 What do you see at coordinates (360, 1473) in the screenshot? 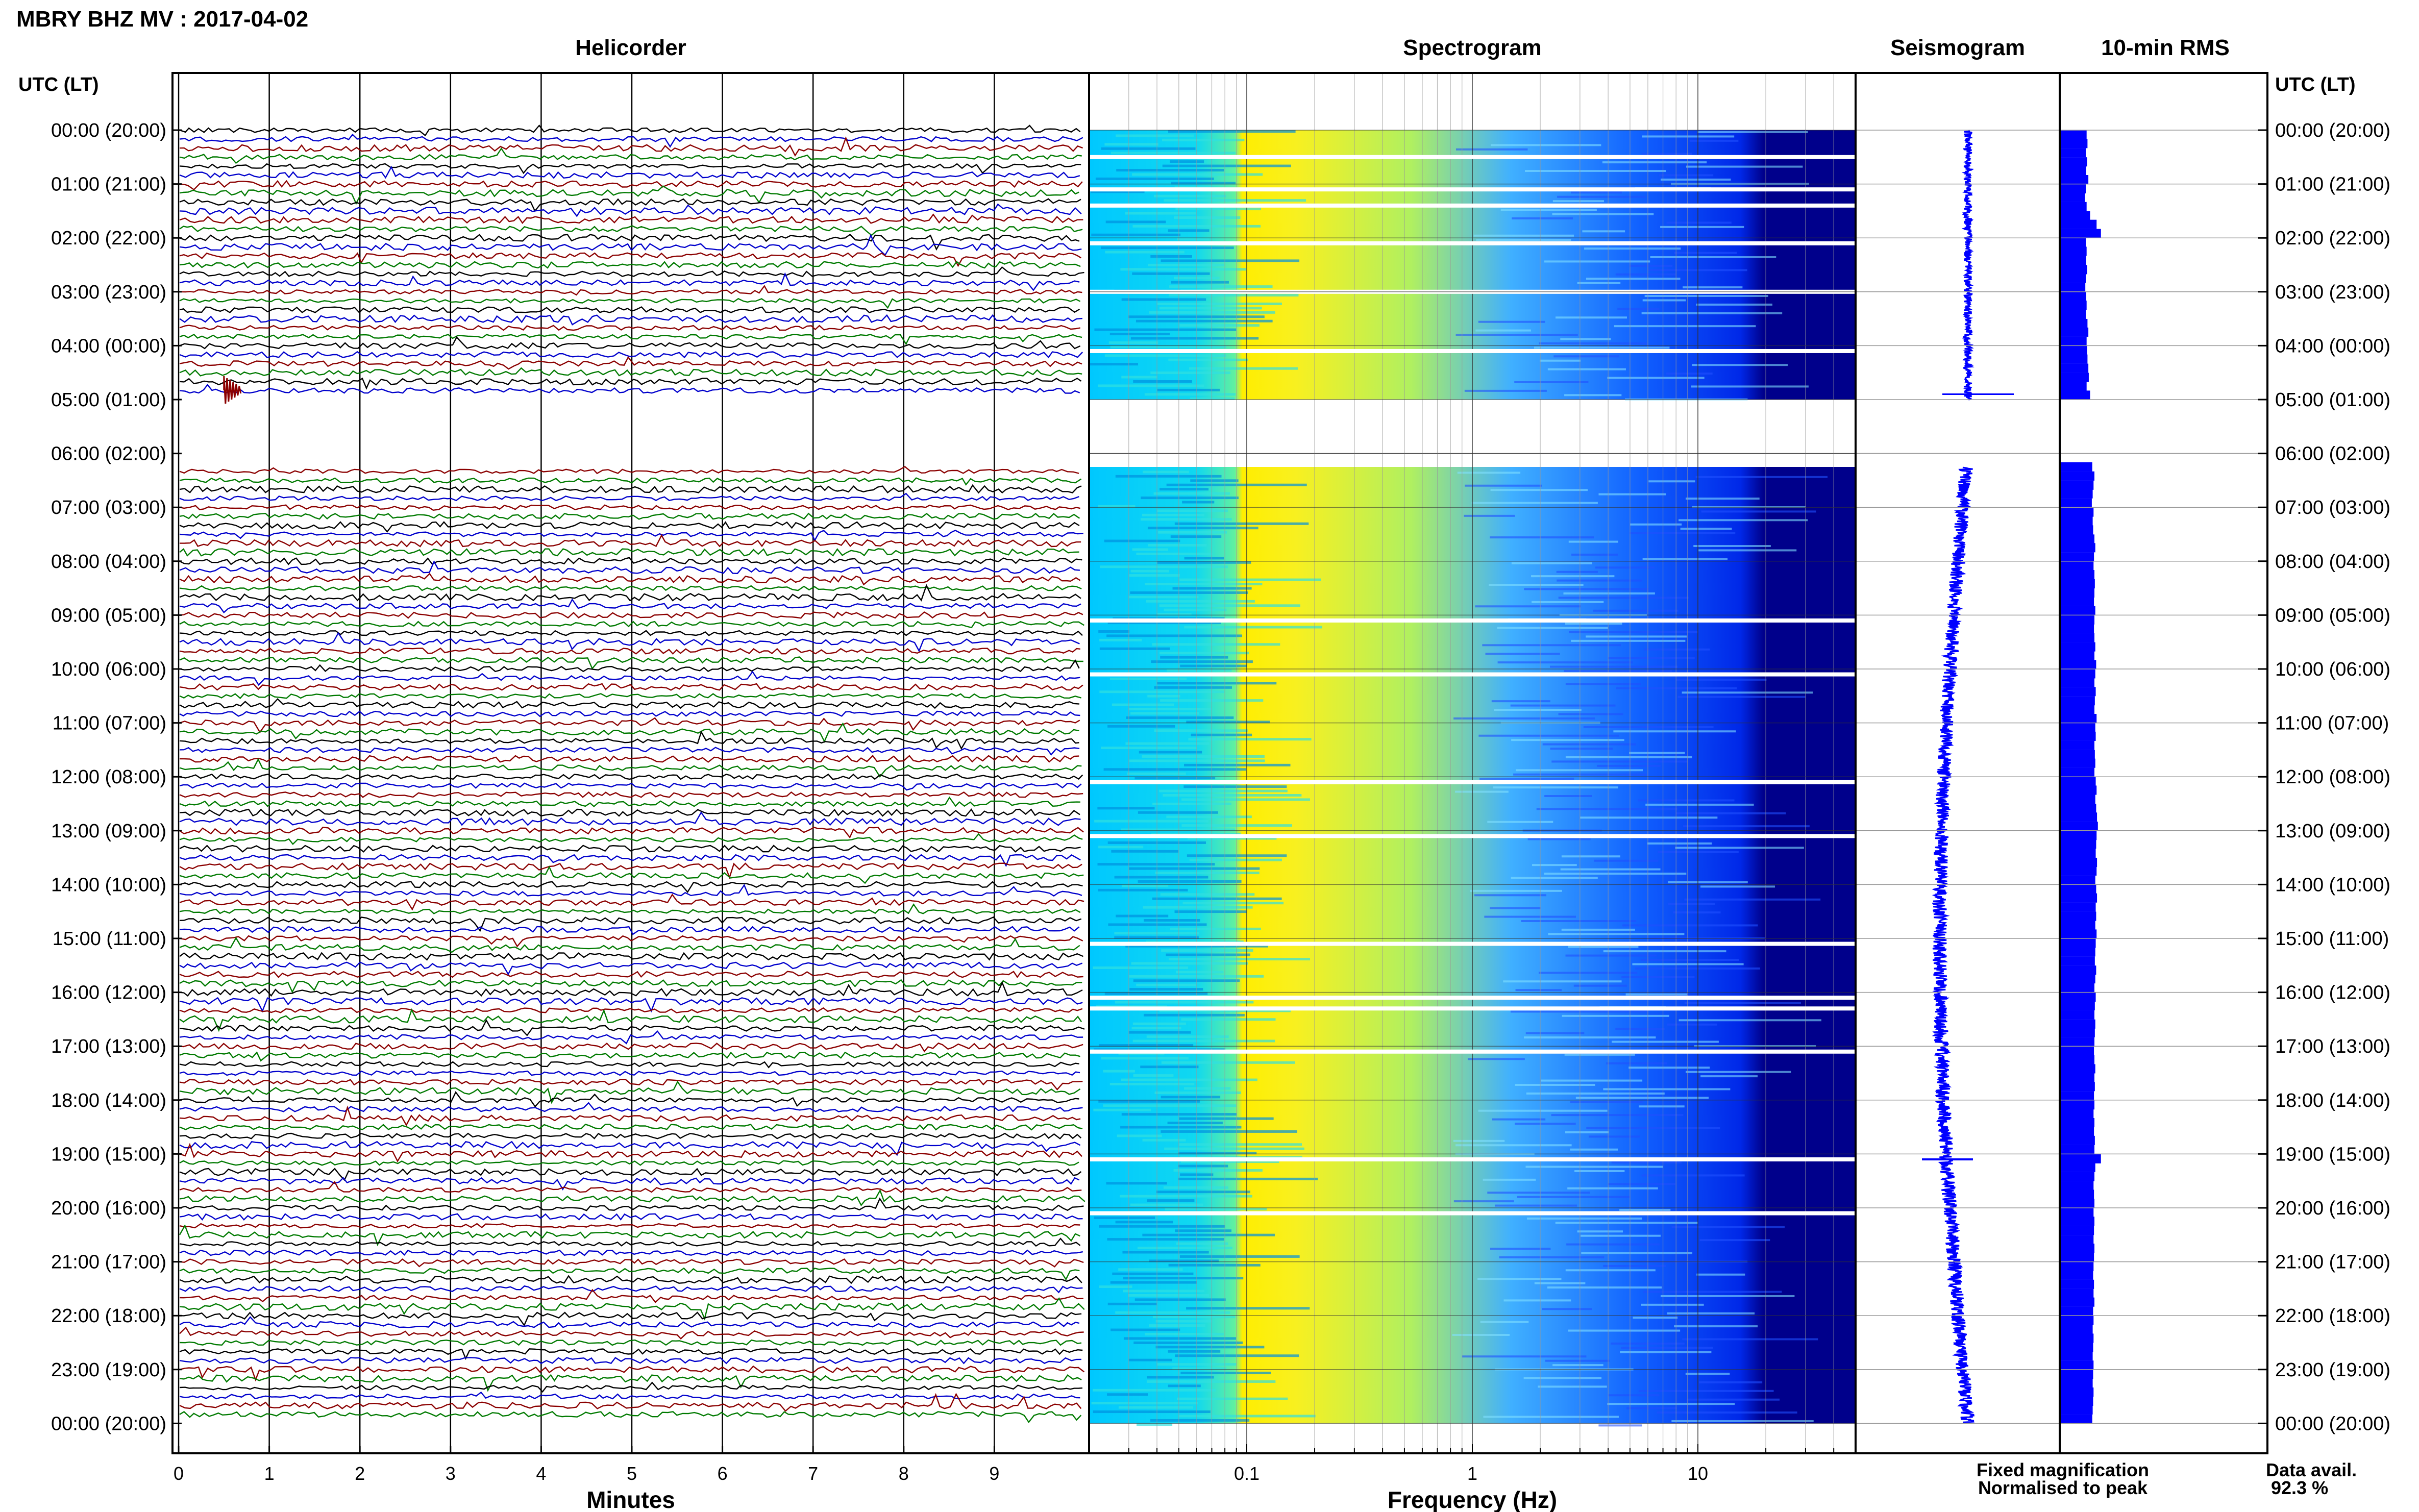
I see `minute-tick-label: 2` at bounding box center [360, 1473].